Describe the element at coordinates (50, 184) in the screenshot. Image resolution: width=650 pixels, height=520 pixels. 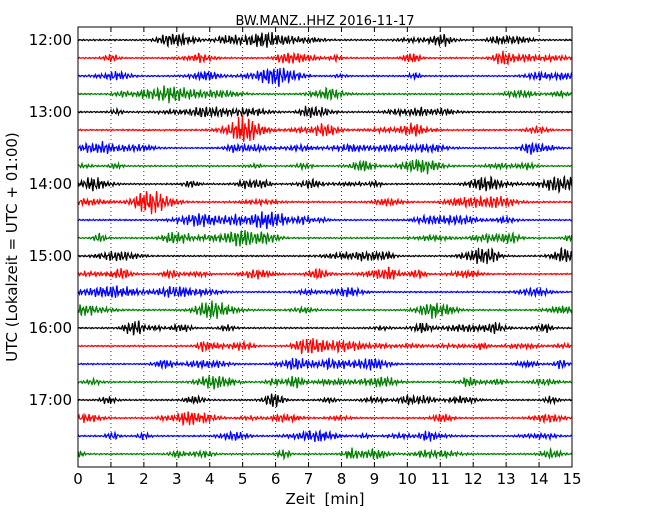
I see `y-tick-label: 14:00` at that location.